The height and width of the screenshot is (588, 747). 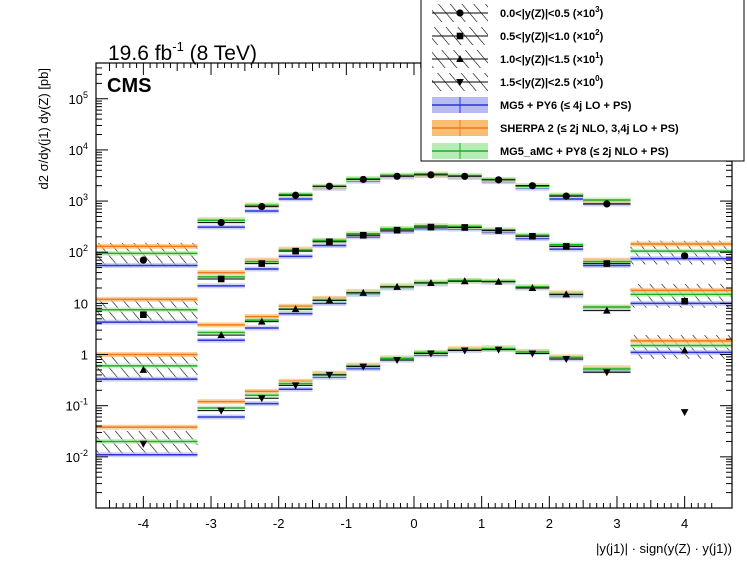 What do you see at coordinates (549, 523) in the screenshot?
I see `x-tick-label: 2` at bounding box center [549, 523].